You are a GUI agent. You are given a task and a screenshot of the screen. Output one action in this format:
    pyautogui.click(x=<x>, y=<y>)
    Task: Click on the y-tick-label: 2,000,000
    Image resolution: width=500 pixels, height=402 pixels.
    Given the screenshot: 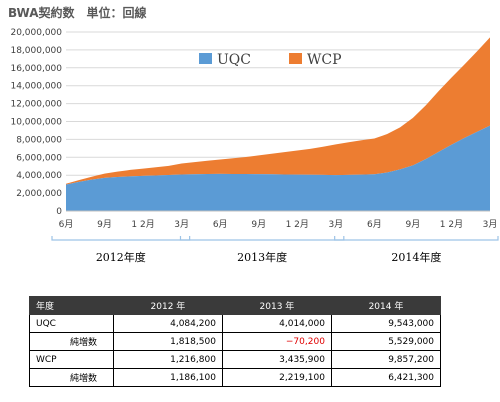 What is the action you would take?
    pyautogui.click(x=39, y=194)
    